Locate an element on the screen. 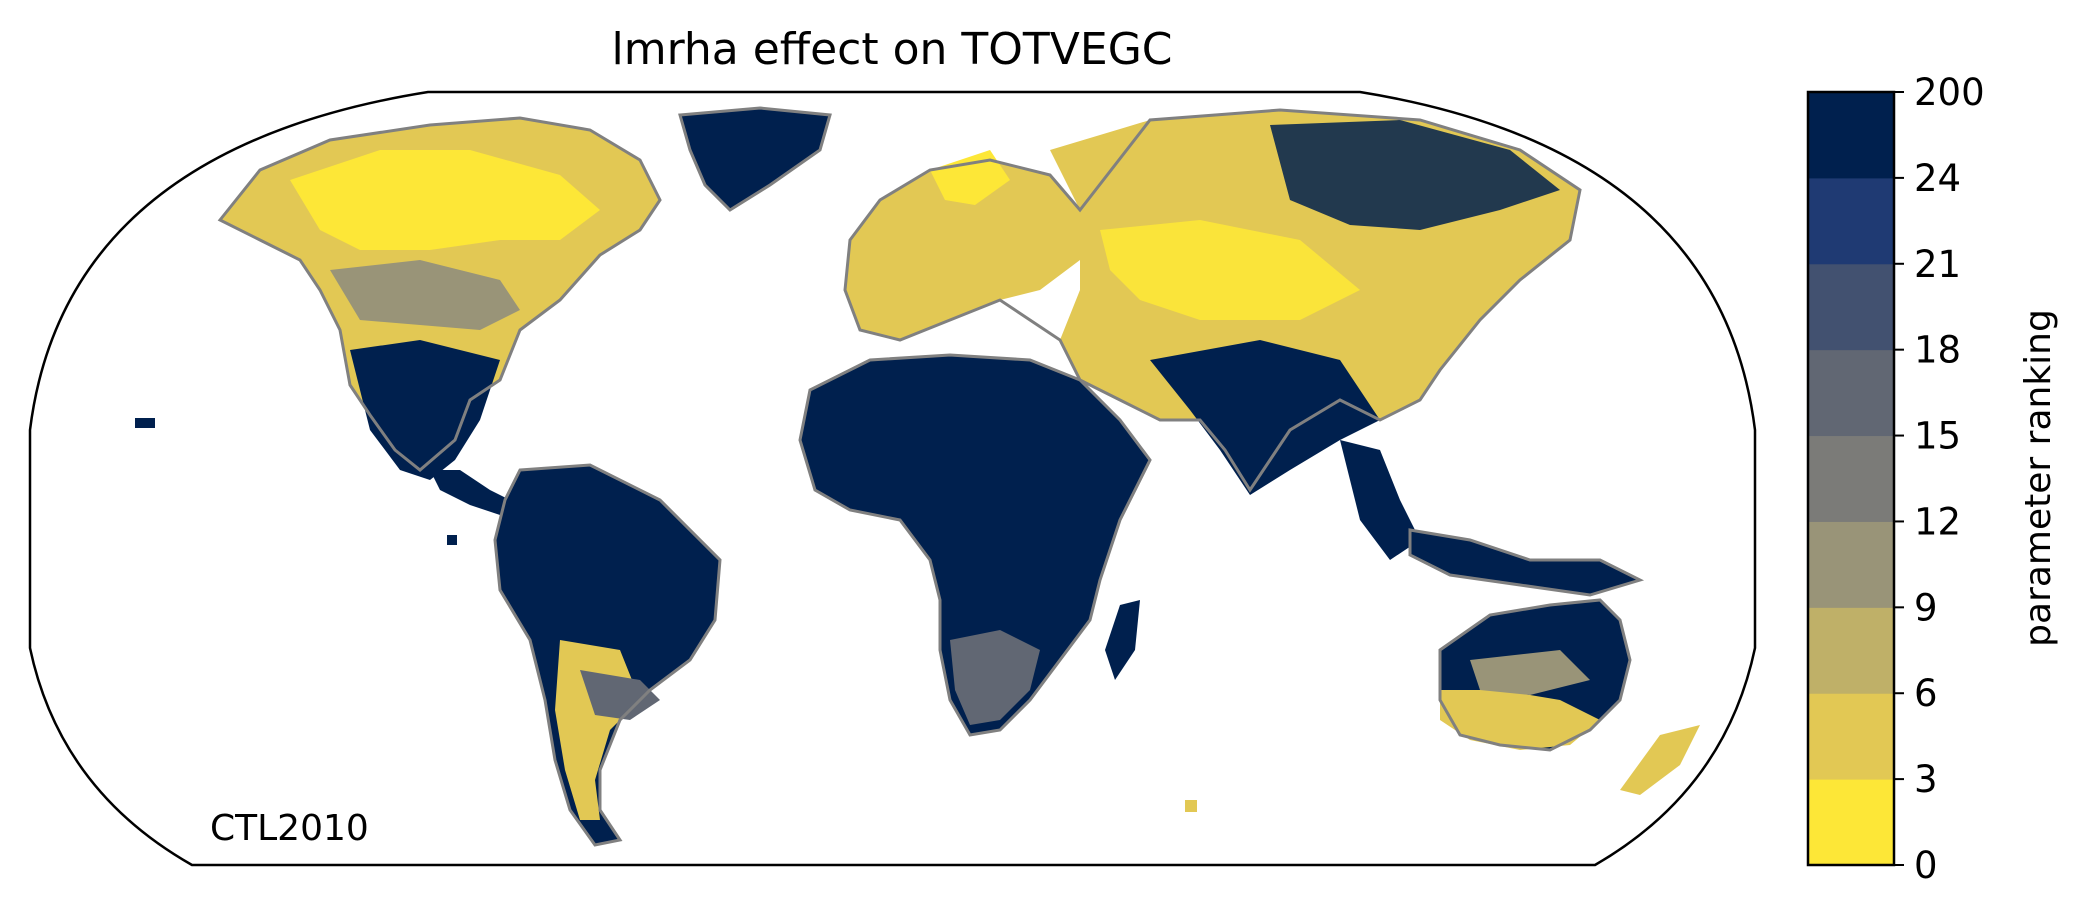 The height and width of the screenshot is (918, 2085). colorbar: 0 3 6 9 12 15 18 21 24 200 parameter ranking is located at coordinates (1932, 479).